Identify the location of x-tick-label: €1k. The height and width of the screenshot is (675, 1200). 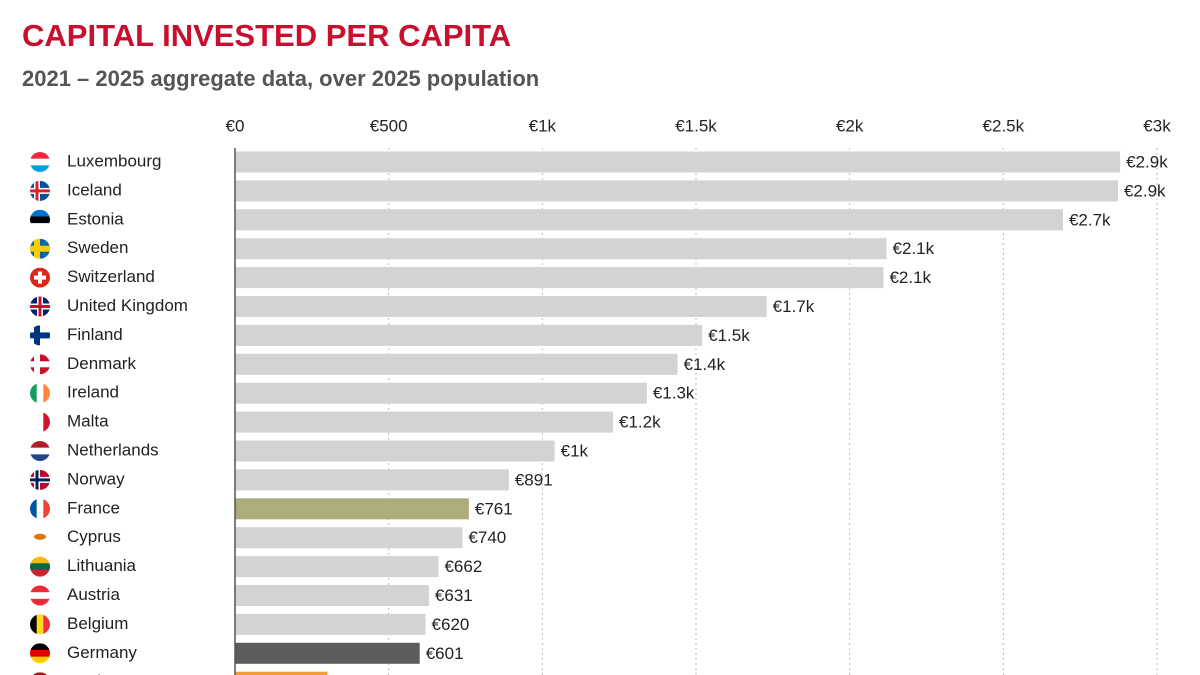
(543, 125).